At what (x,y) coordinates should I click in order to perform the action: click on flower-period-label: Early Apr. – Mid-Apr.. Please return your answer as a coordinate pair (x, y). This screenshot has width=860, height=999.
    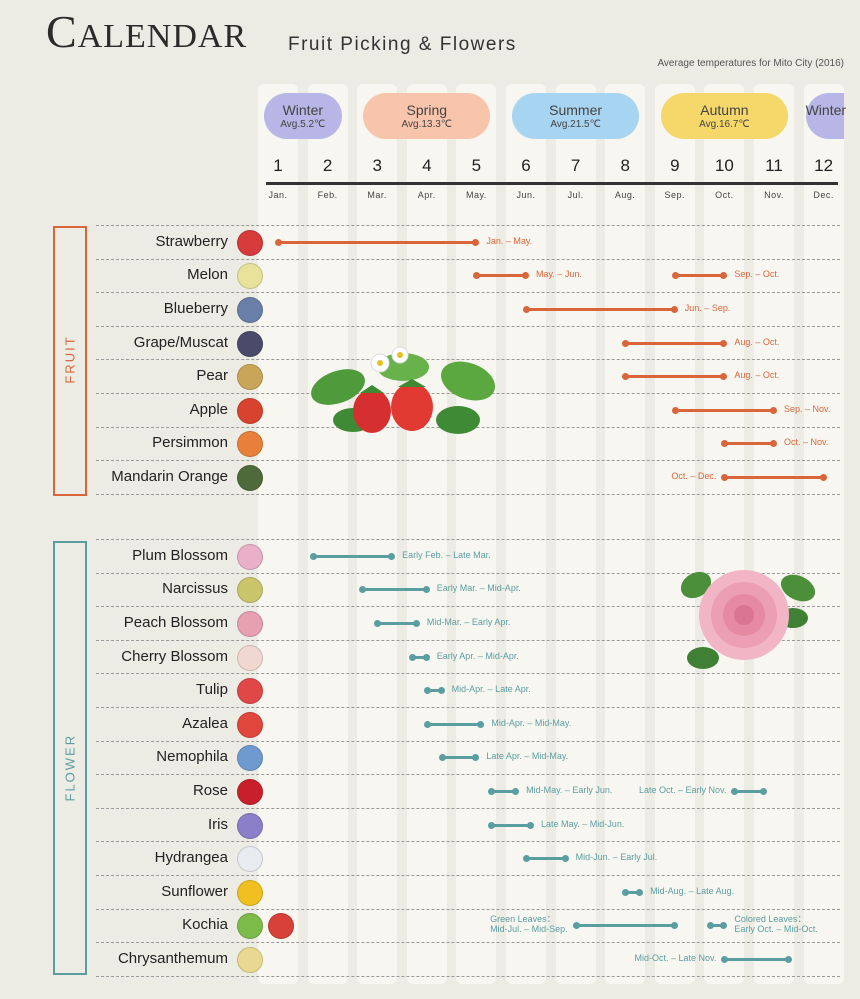
    Looking at the image, I should click on (478, 656).